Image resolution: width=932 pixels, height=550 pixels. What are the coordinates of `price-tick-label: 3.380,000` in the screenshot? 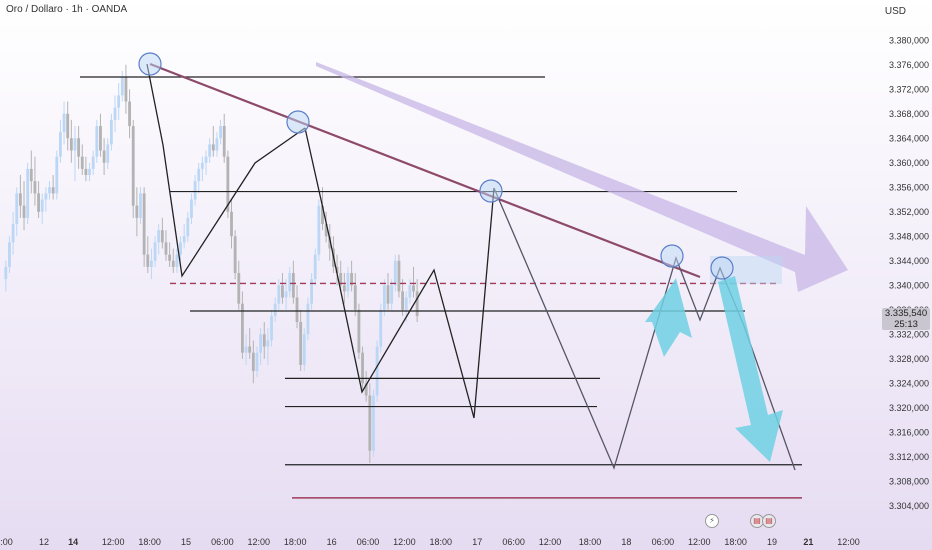 It's located at (909, 40).